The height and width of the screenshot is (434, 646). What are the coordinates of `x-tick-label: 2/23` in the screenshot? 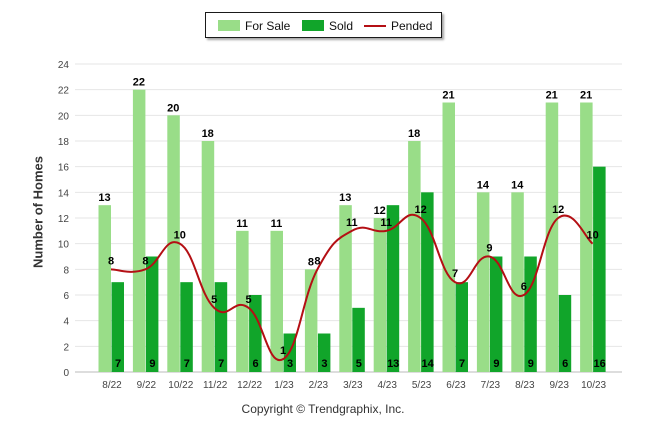 It's located at (319, 385).